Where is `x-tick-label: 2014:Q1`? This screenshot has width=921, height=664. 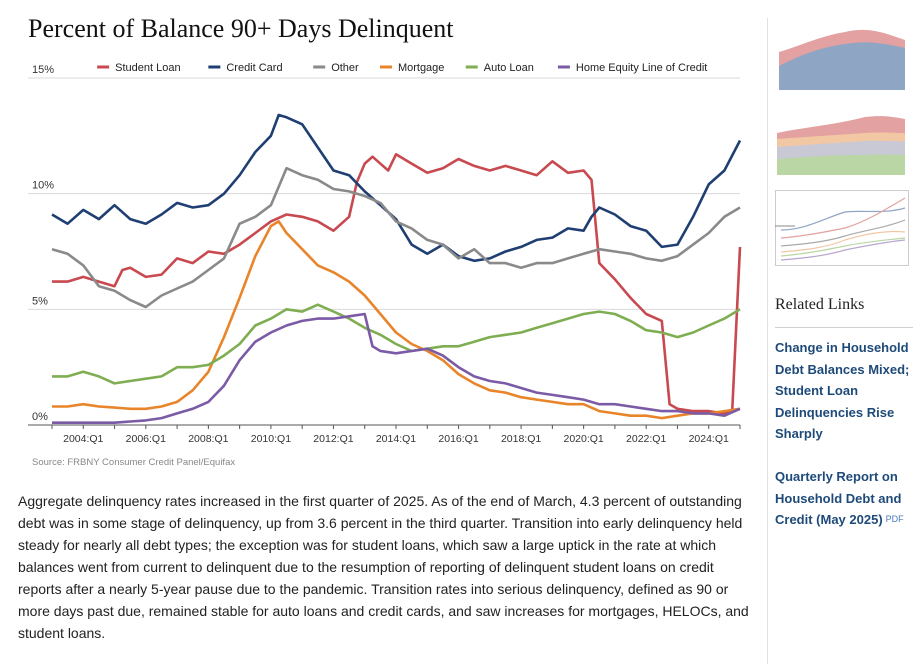 x-tick-label: 2014:Q1 is located at coordinates (396, 439).